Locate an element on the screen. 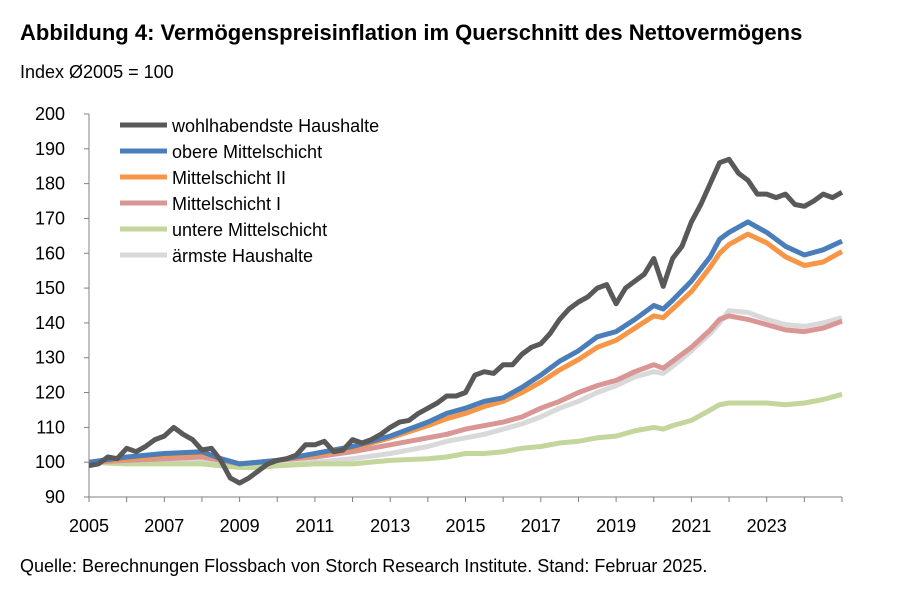 This screenshot has height=613, width=905. y-tick-label: 170 is located at coordinates (50, 218).